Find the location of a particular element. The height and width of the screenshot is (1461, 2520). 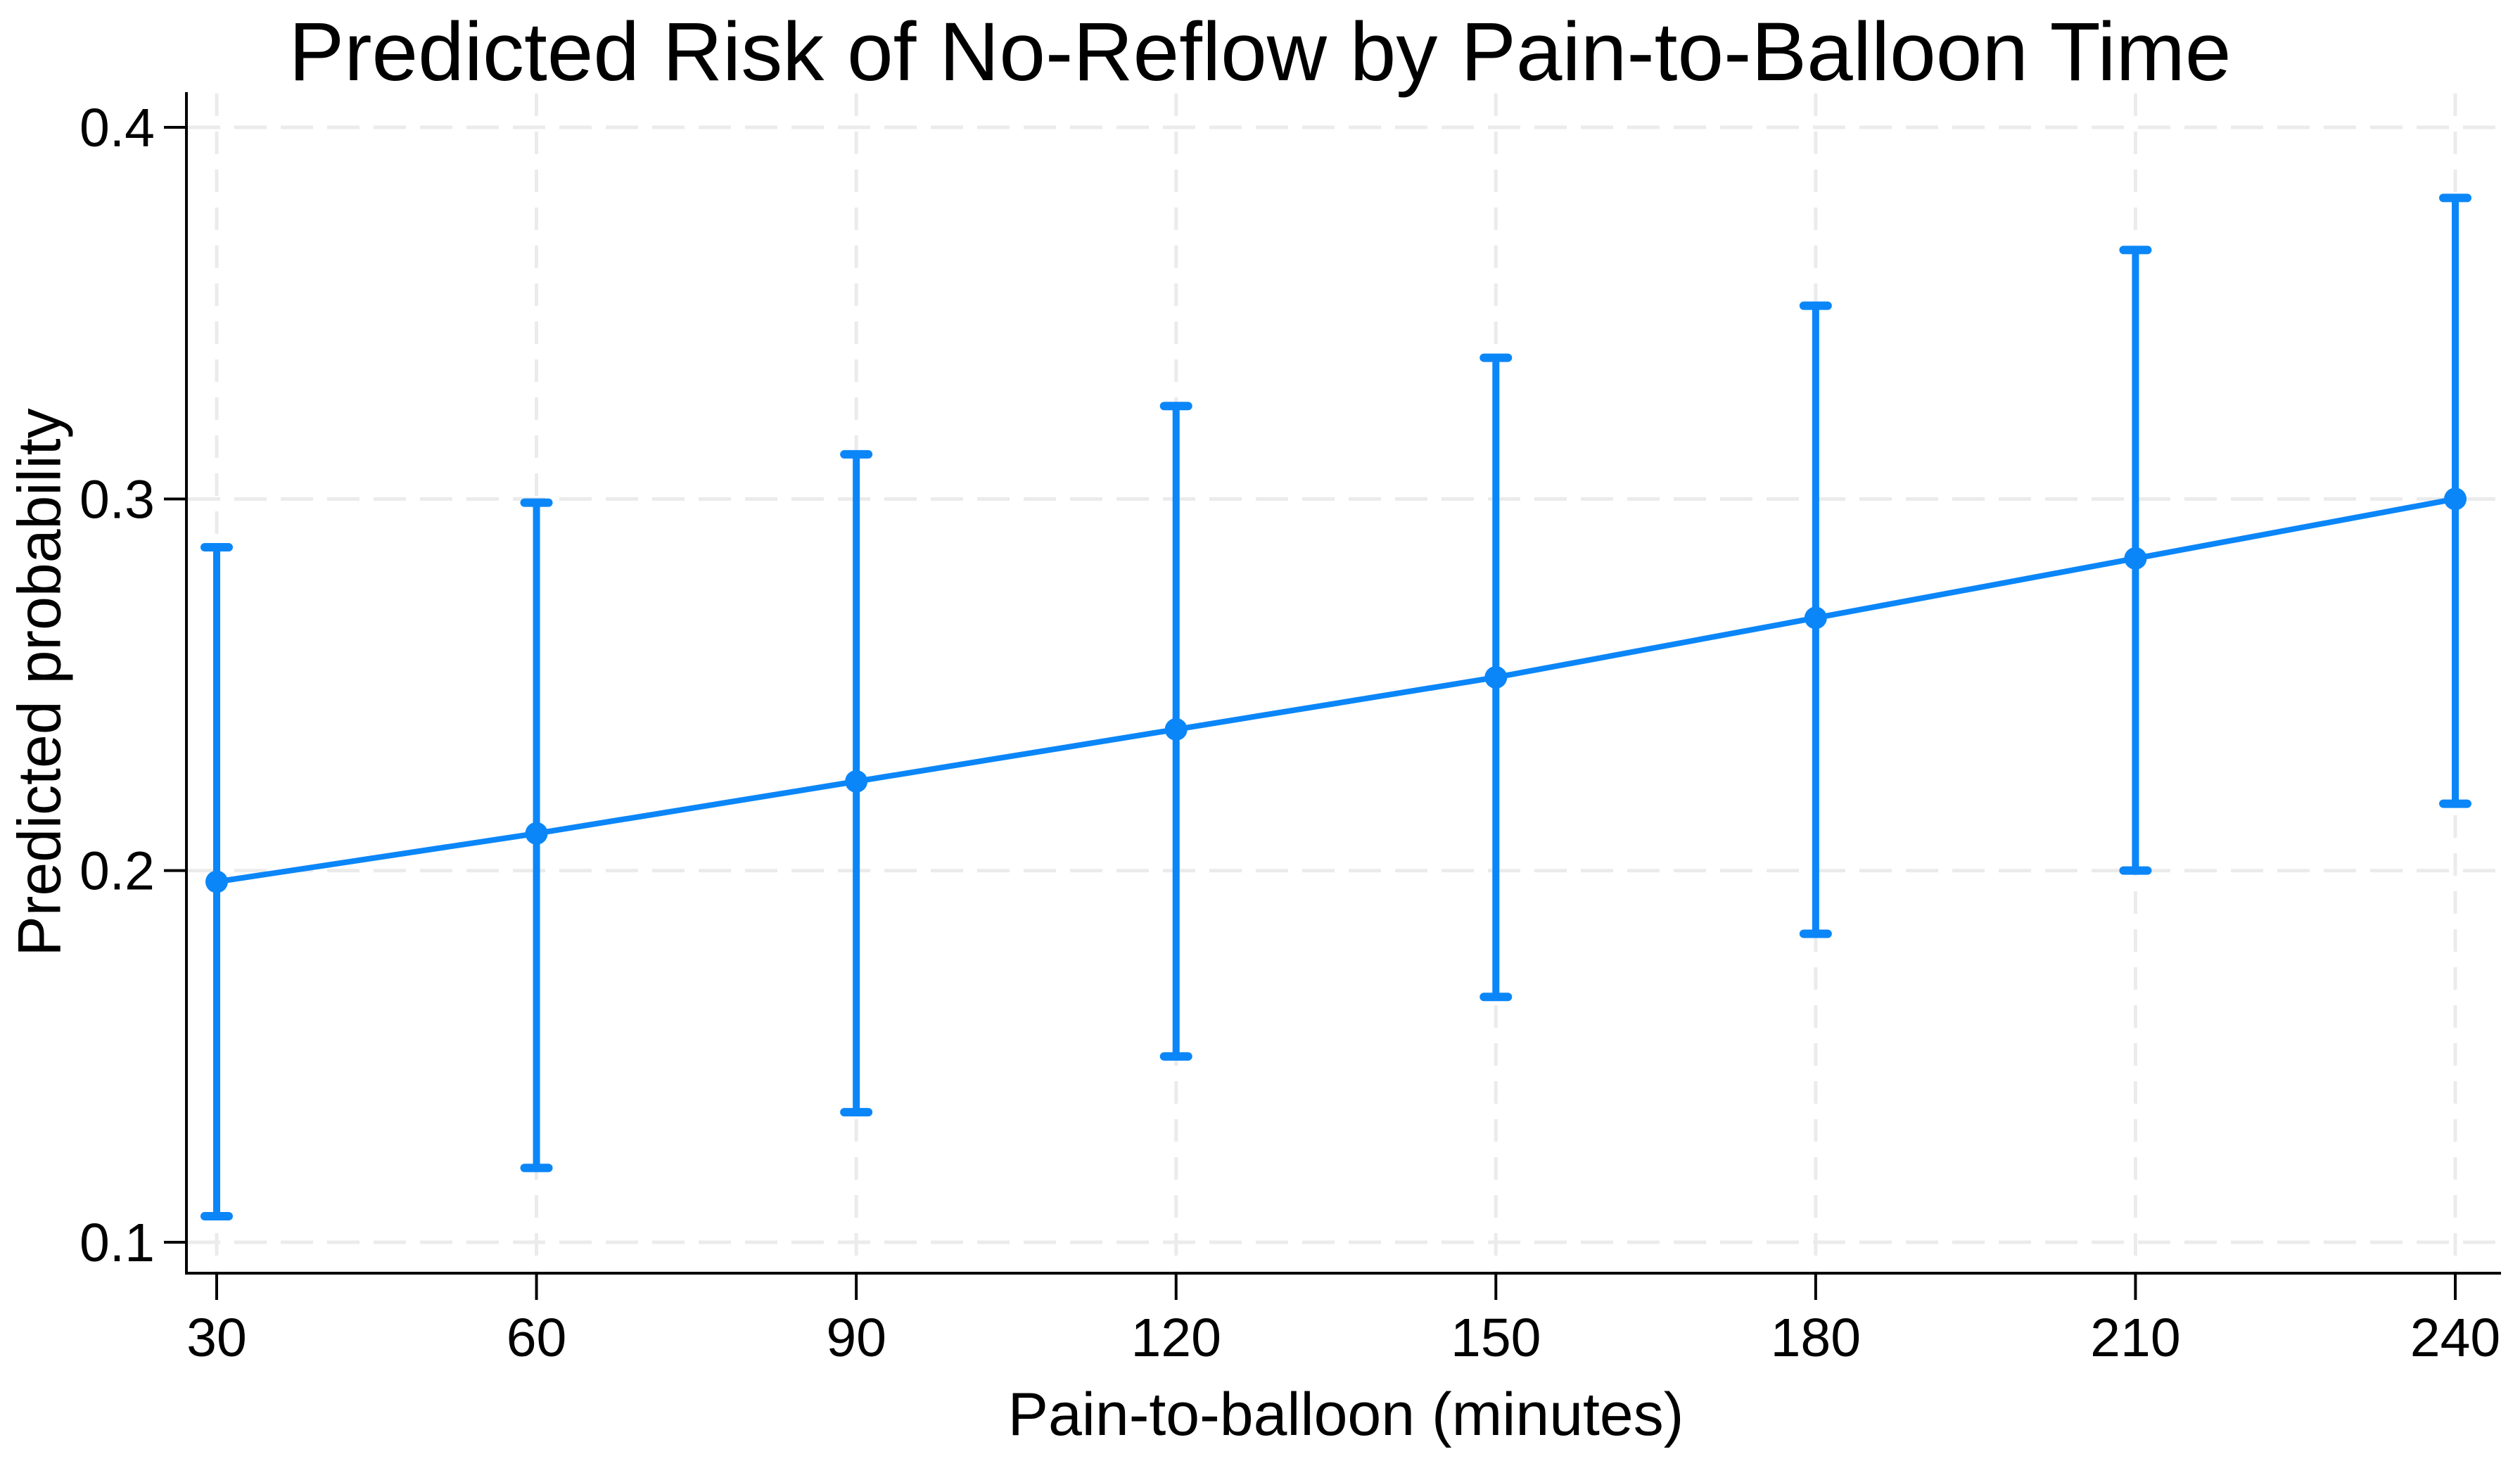

x-tick-label: 240 is located at coordinates (2455, 1338).